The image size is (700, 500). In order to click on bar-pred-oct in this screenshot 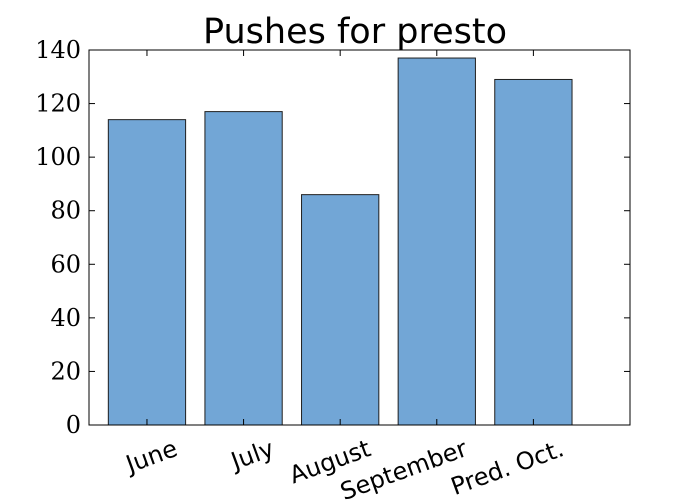, I will do `click(533, 252)`.